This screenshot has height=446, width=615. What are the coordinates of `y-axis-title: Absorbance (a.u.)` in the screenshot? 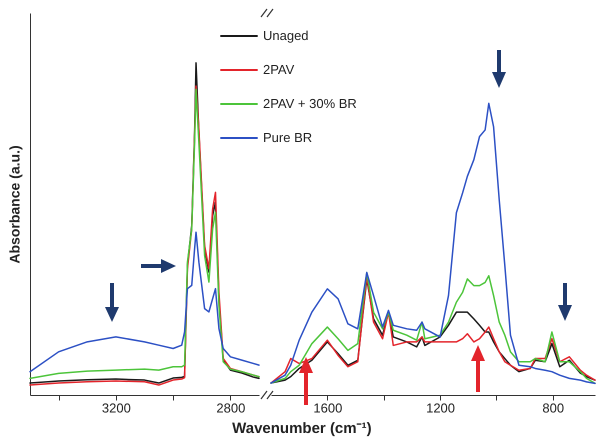 It's located at (14, 204).